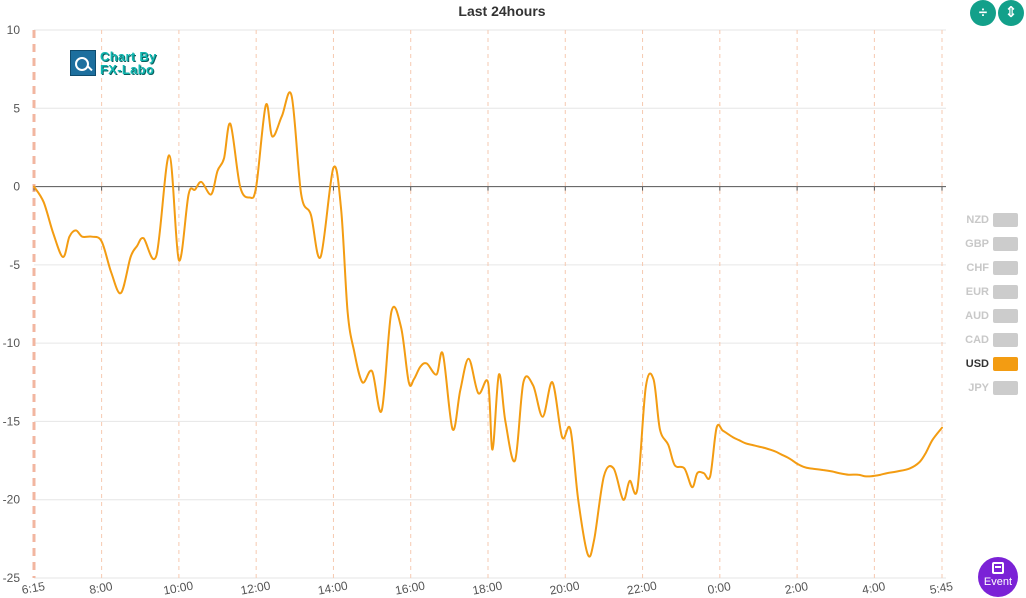 The image size is (1026, 598). What do you see at coordinates (127, 69) in the screenshot?
I see `logo-line2: FX-Labo` at bounding box center [127, 69].